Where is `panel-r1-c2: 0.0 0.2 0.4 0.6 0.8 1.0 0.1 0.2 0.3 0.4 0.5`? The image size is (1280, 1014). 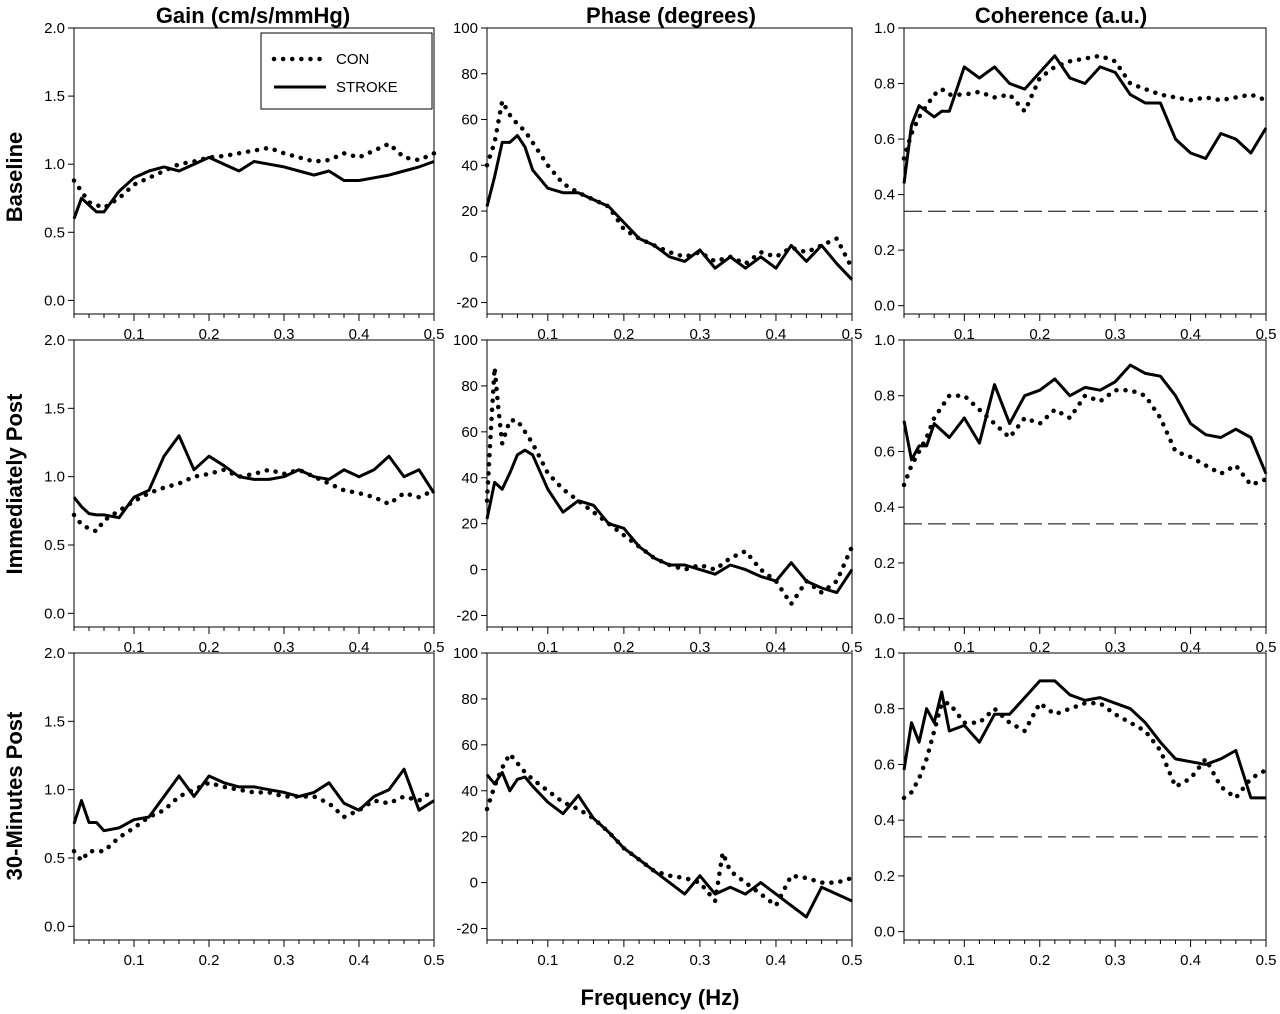 panel-r1-c2: 0.0 0.2 0.4 0.6 0.8 1.0 0.1 0.2 0.3 0.4 0.5 is located at coordinates (1075, 494).